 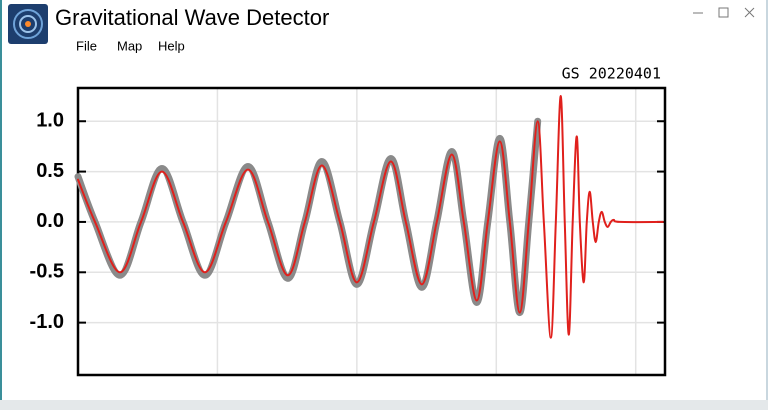 I want to click on y-tick-label: 1.0, so click(x=50, y=121).